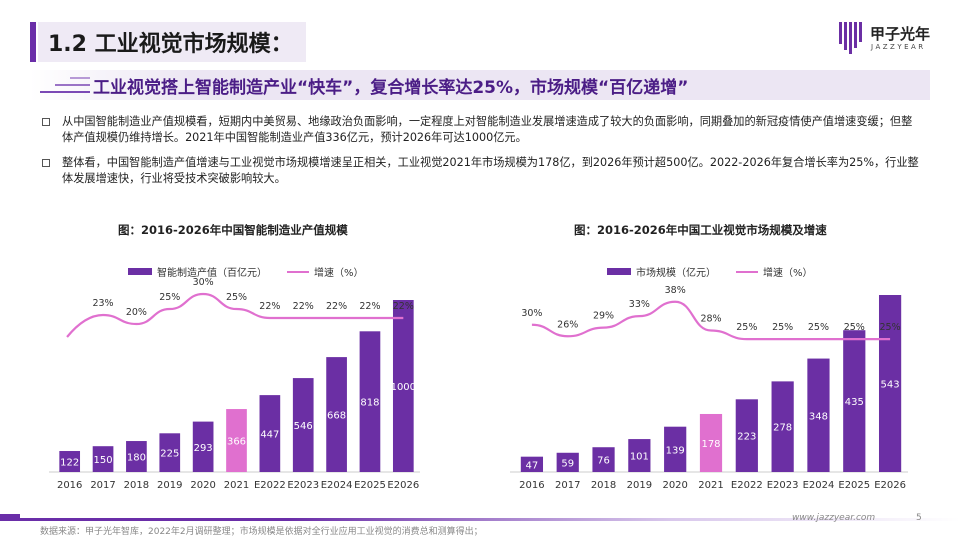 The width and height of the screenshot is (960, 540). What do you see at coordinates (33, 42) in the screenshot?
I see `title-accent-bar` at bounding box center [33, 42].